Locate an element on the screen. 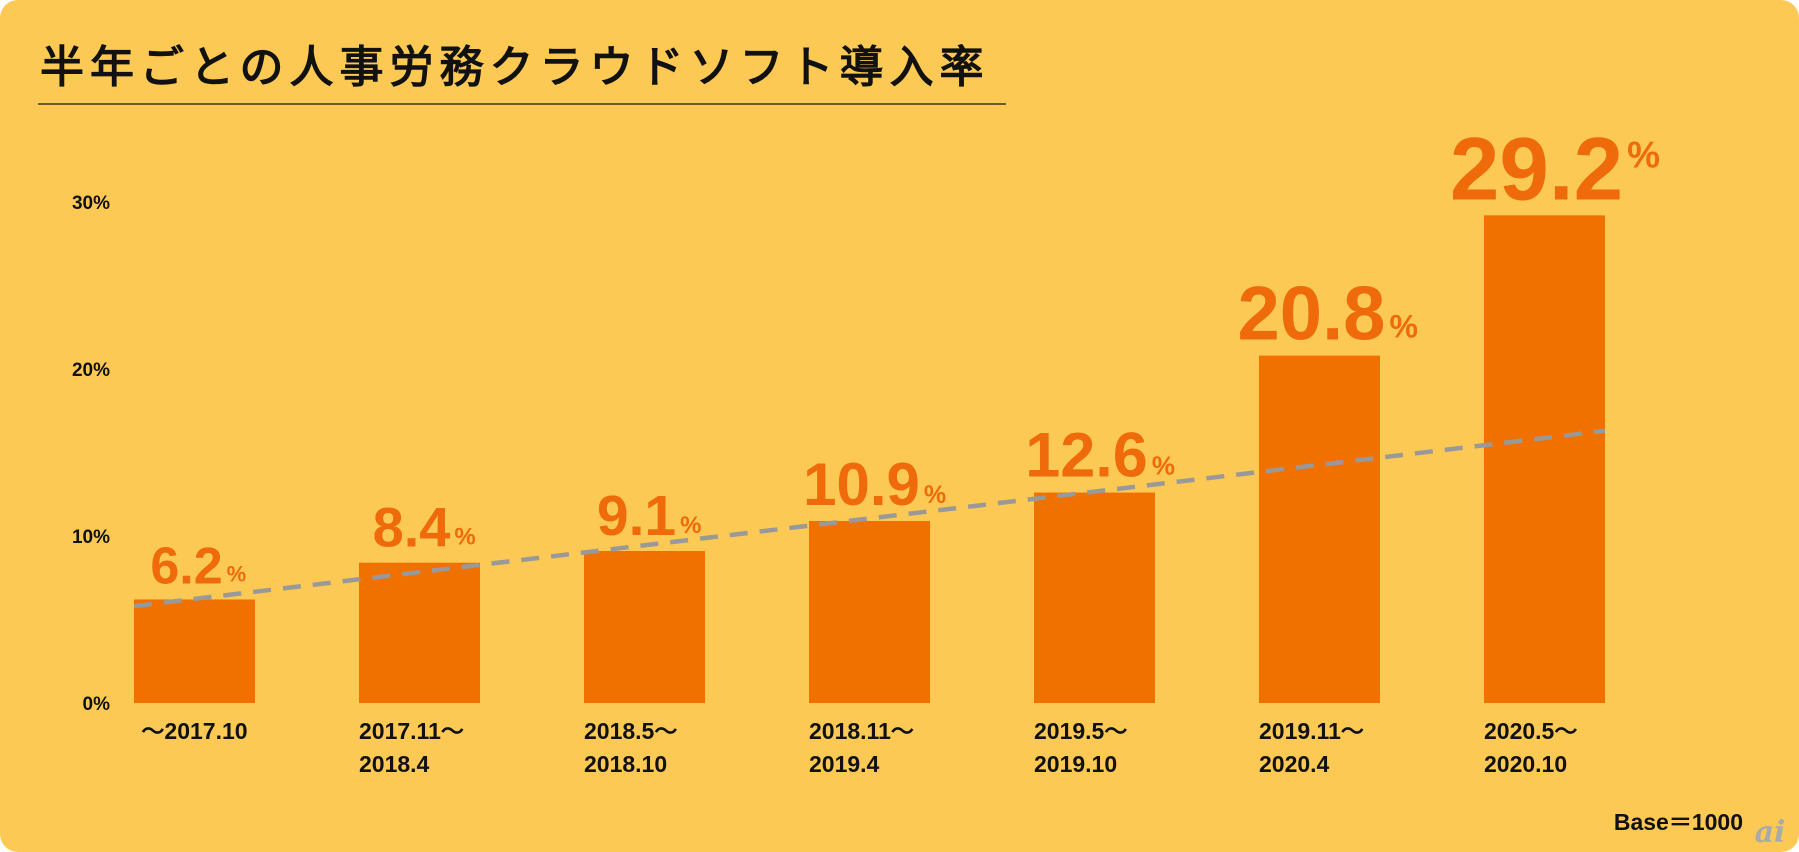  x-tick-label: 2018.10 is located at coordinates (625, 764).